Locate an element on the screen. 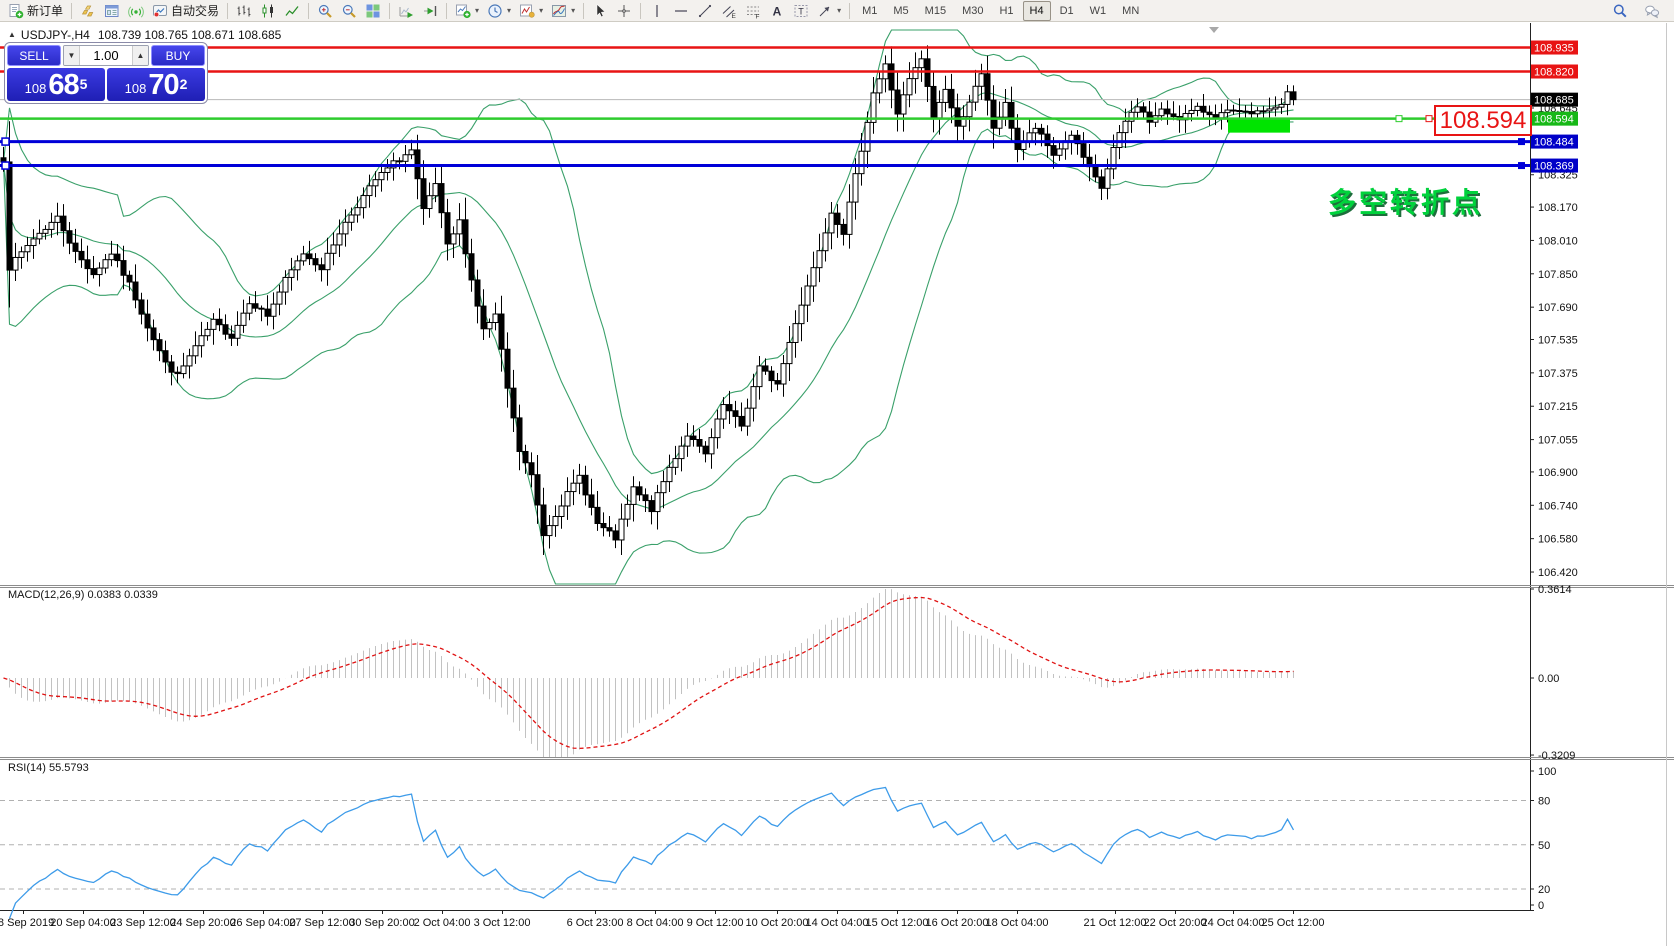  trendline-button is located at coordinates (705, 11).